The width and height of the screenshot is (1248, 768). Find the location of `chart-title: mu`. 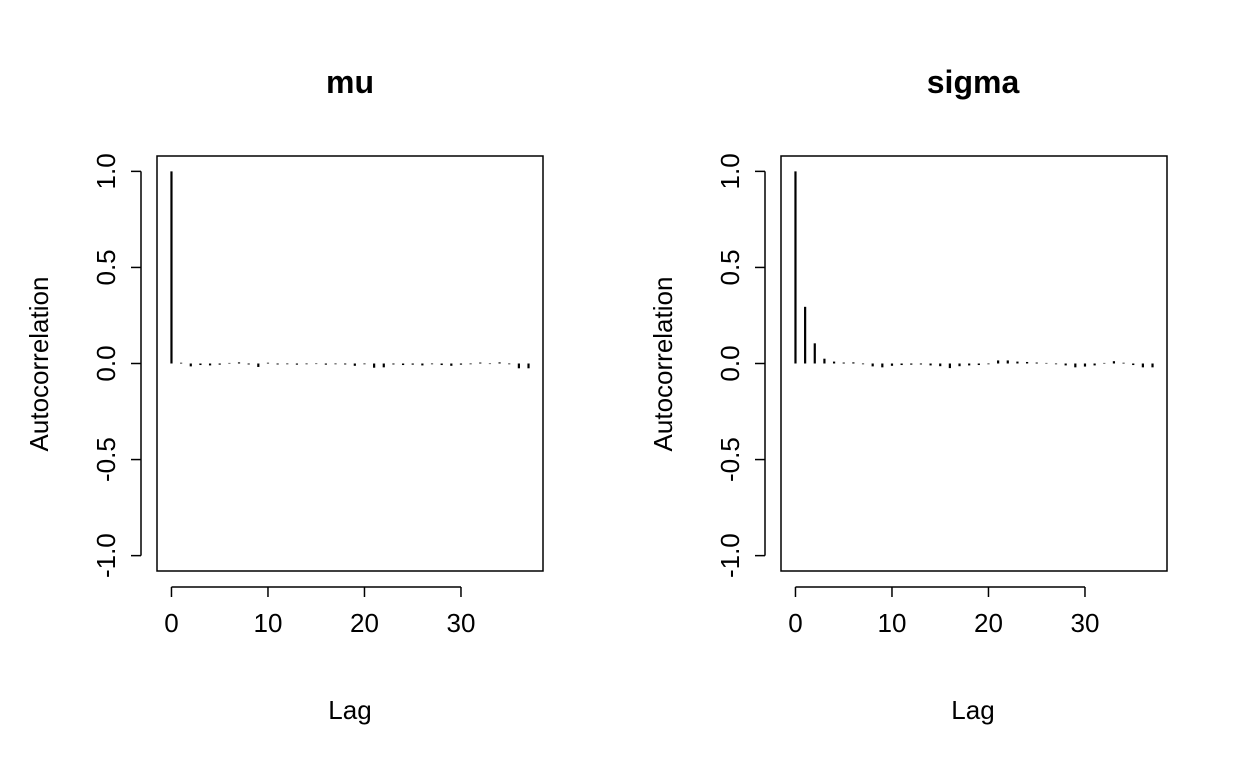

chart-title: mu is located at coordinates (350, 82).